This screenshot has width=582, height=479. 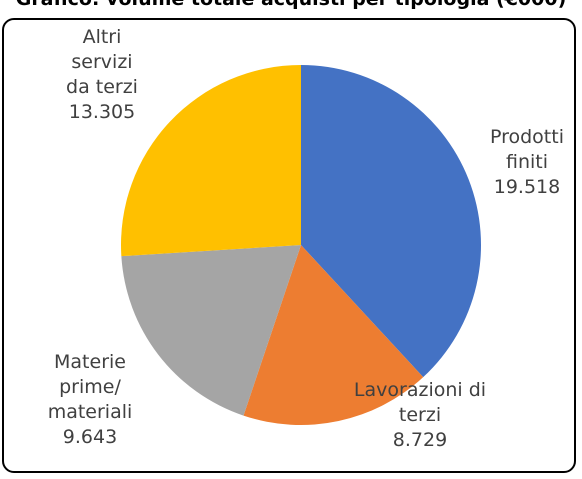 I want to click on slice-label: Materie prime/ materiali 9.643, so click(x=90, y=400).